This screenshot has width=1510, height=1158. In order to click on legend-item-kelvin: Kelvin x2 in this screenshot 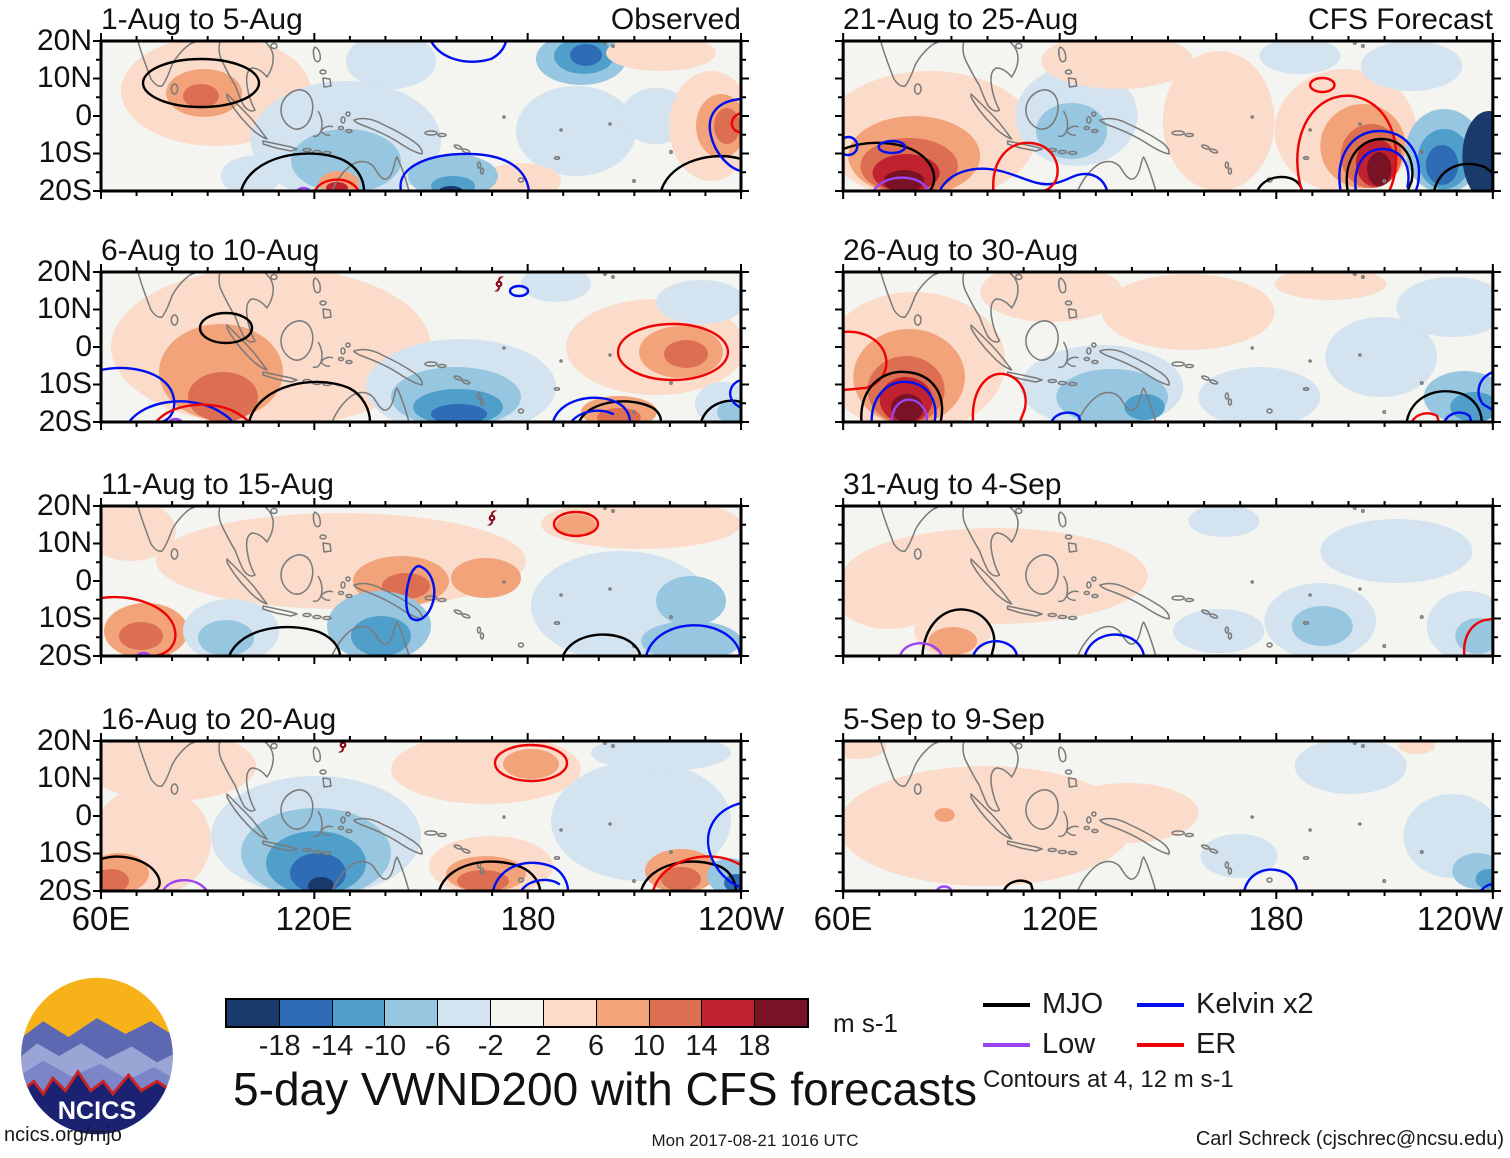, I will do `click(1225, 1004)`.